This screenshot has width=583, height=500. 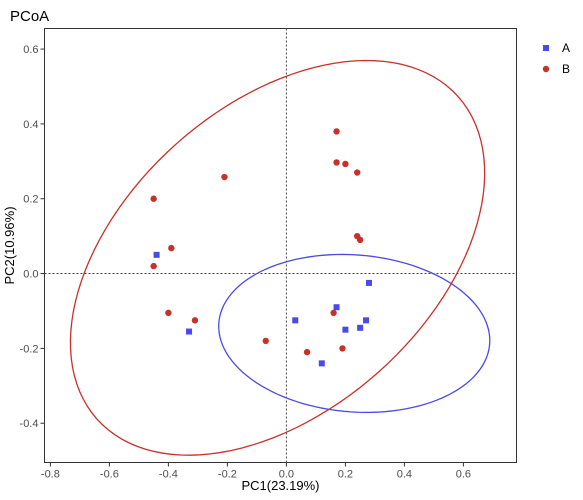 What do you see at coordinates (345, 475) in the screenshot?
I see `x-tick-label: 0.2` at bounding box center [345, 475].